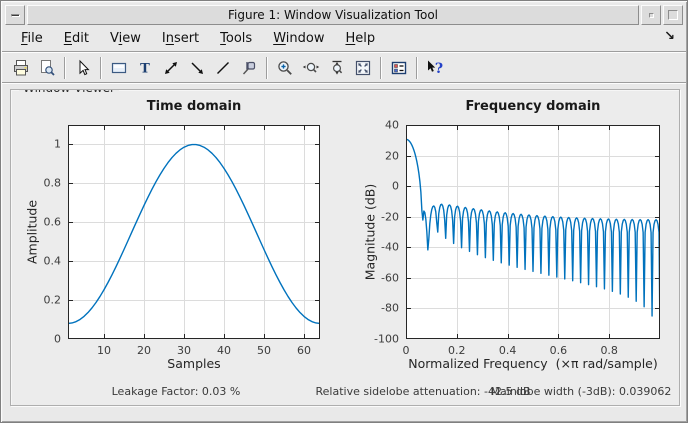 This screenshot has height=423, width=688. What do you see at coordinates (386, 339) in the screenshot?
I see `y-tick-label: -100` at bounding box center [386, 339].